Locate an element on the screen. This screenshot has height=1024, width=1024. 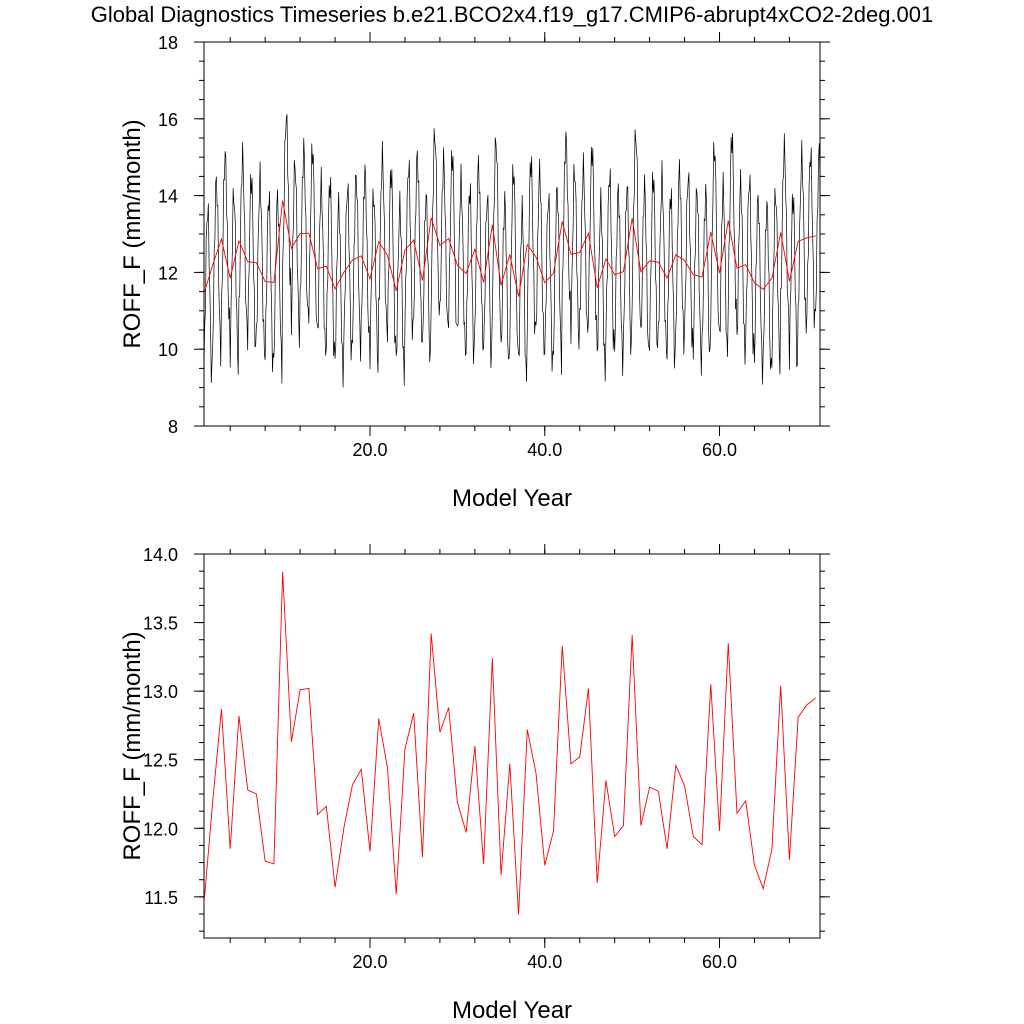
y-tick-label: 12 is located at coordinates (168, 273).